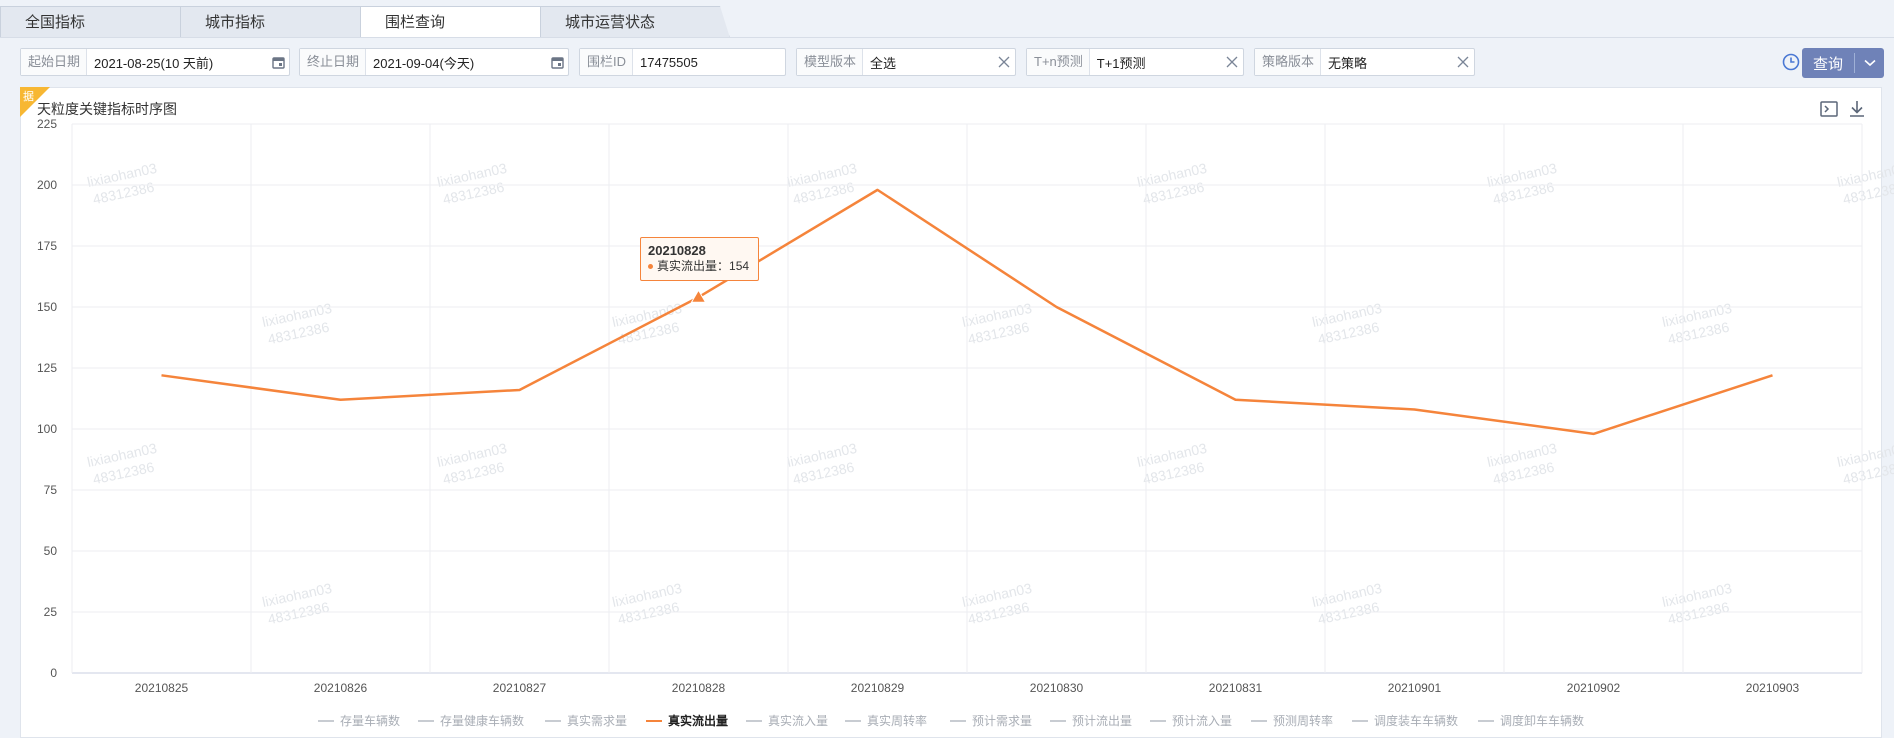 The width and height of the screenshot is (1894, 738). Describe the element at coordinates (47, 307) in the screenshot. I see `y-tick-label: 150` at that location.